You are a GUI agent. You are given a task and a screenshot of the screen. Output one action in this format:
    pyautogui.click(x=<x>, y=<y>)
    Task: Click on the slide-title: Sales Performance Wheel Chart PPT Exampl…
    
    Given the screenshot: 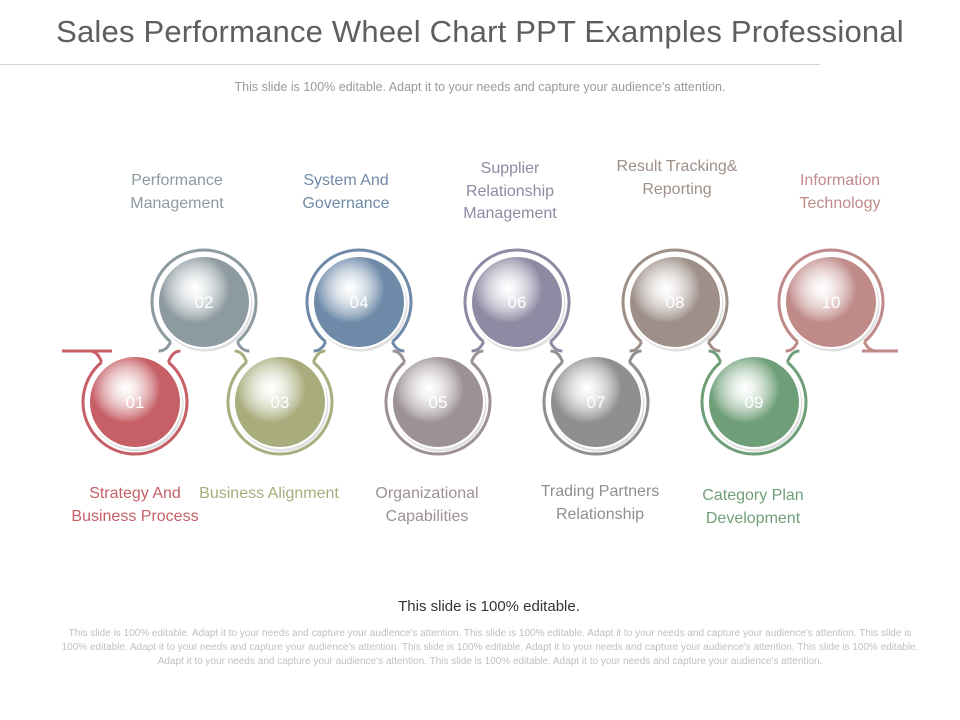 What is the action you would take?
    pyautogui.click(x=480, y=31)
    